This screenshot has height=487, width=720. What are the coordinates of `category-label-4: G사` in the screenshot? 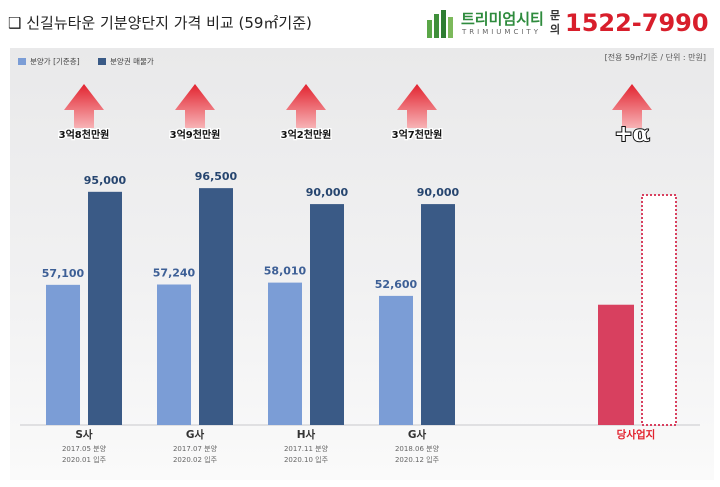 It's located at (417, 434).